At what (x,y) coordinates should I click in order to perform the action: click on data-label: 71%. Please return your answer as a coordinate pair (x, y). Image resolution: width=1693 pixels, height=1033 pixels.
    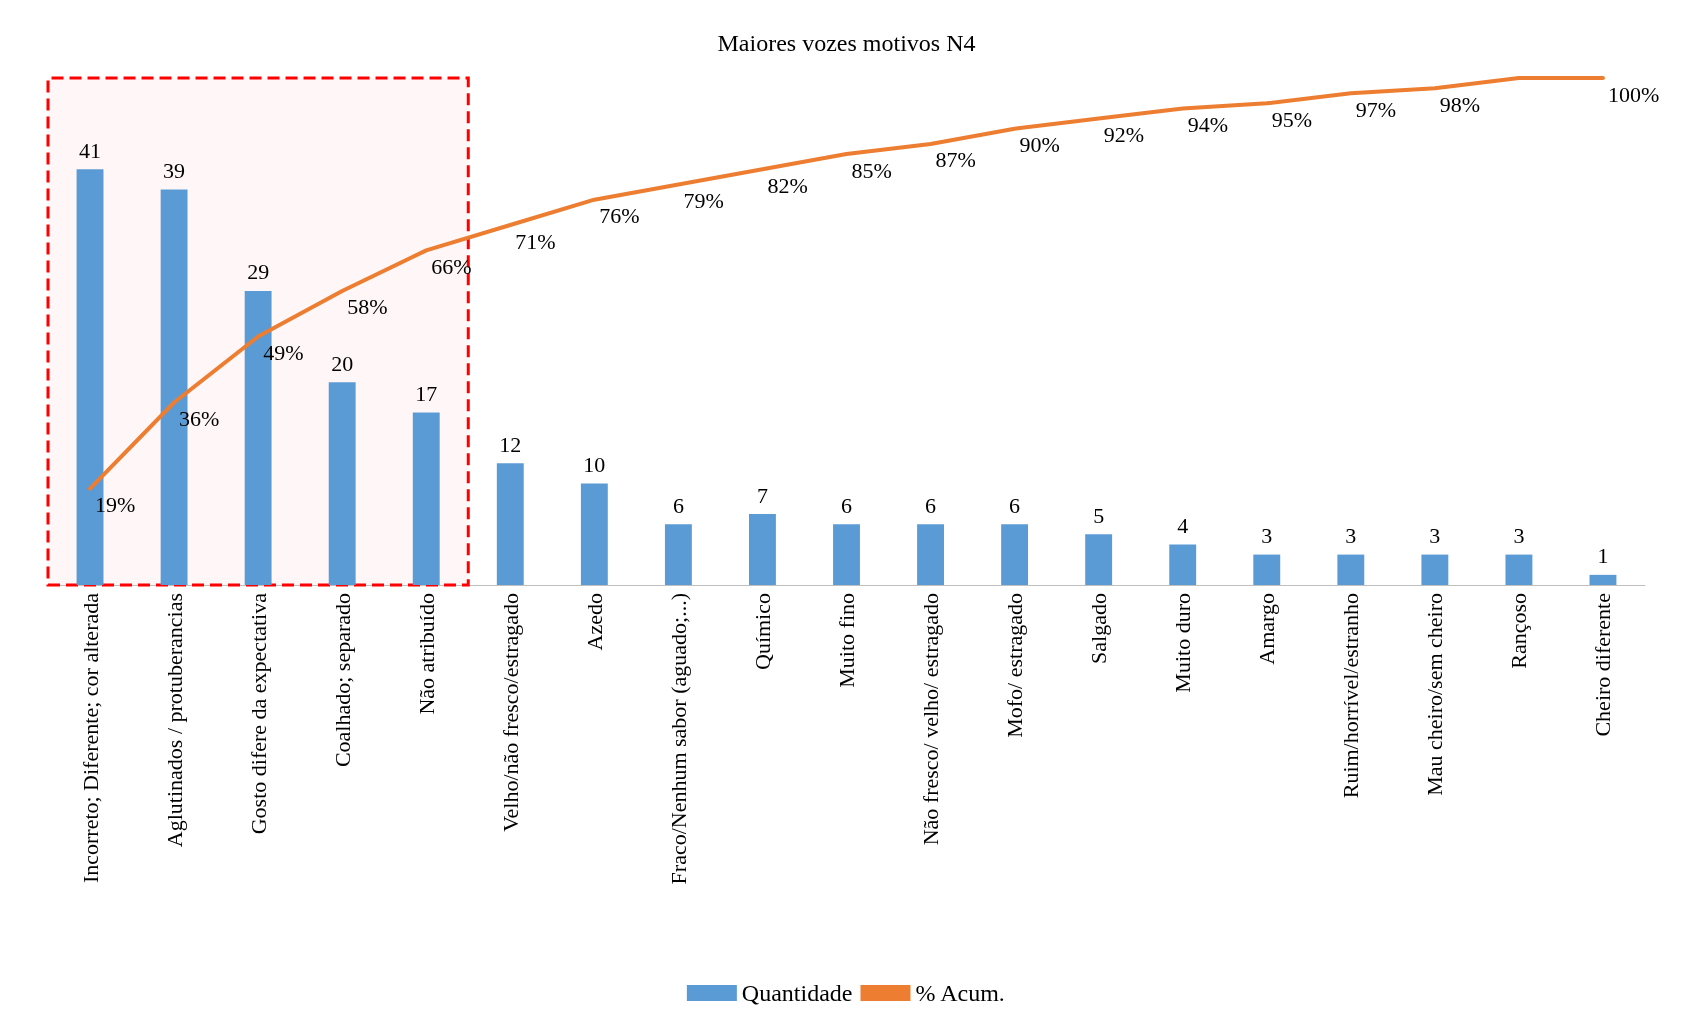
    Looking at the image, I should click on (535, 241).